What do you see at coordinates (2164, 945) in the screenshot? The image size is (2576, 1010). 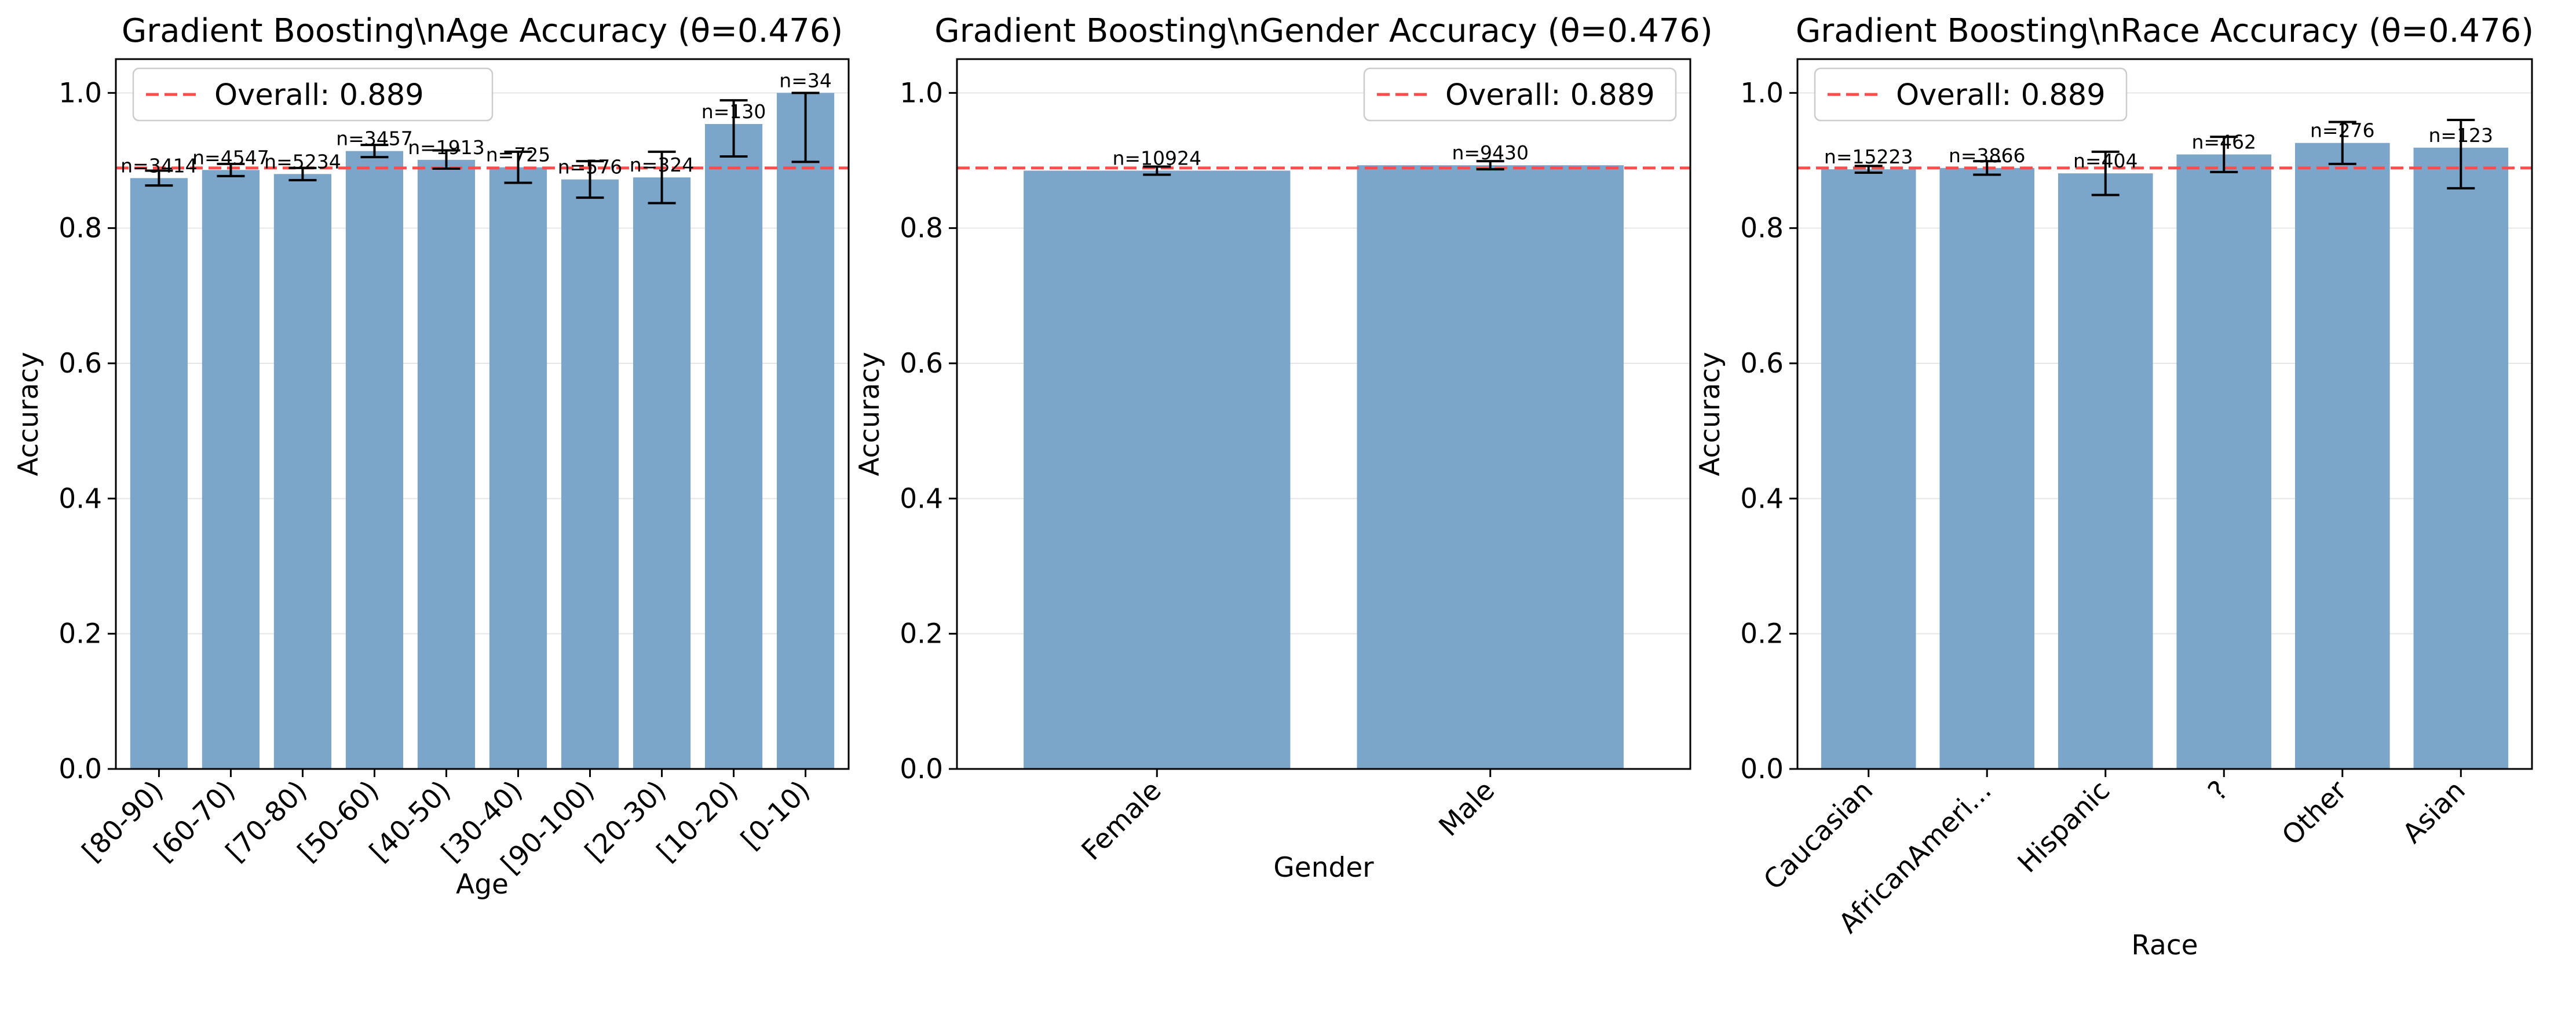 I see `x-axis-label: Race` at bounding box center [2164, 945].